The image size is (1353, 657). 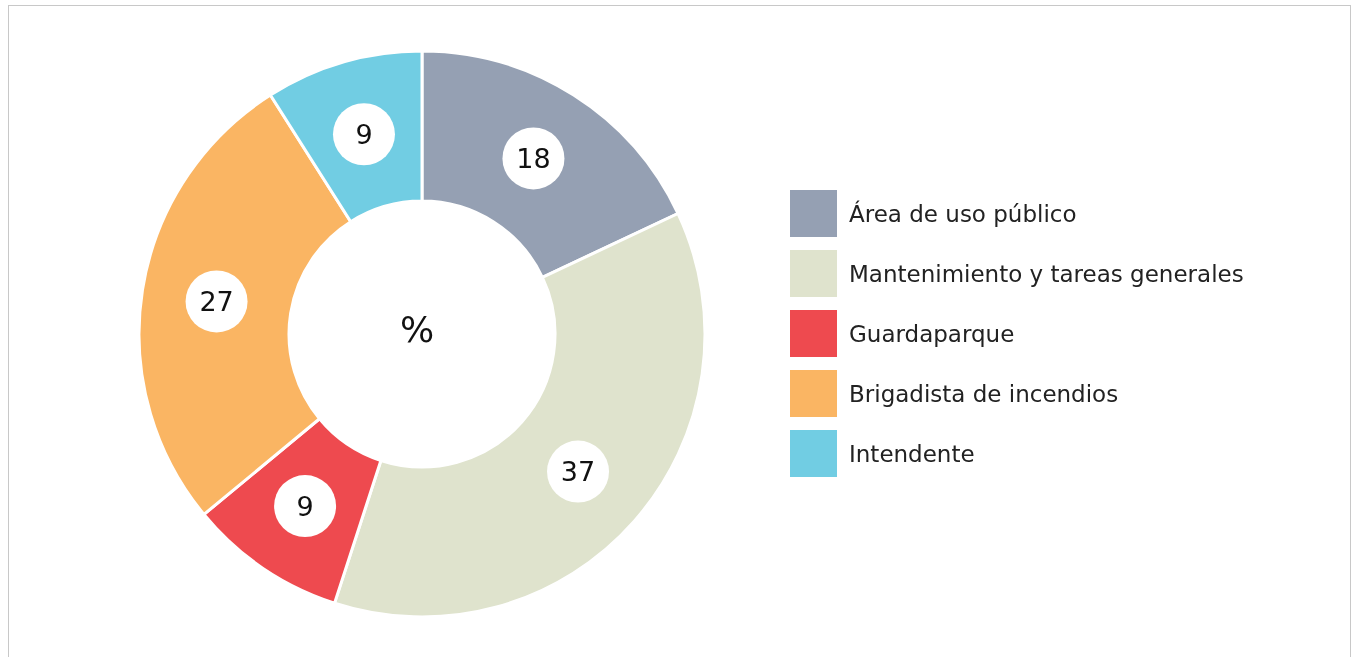 I want to click on legend-label: Mantenimiento y tareas generales, so click(x=1046, y=273).